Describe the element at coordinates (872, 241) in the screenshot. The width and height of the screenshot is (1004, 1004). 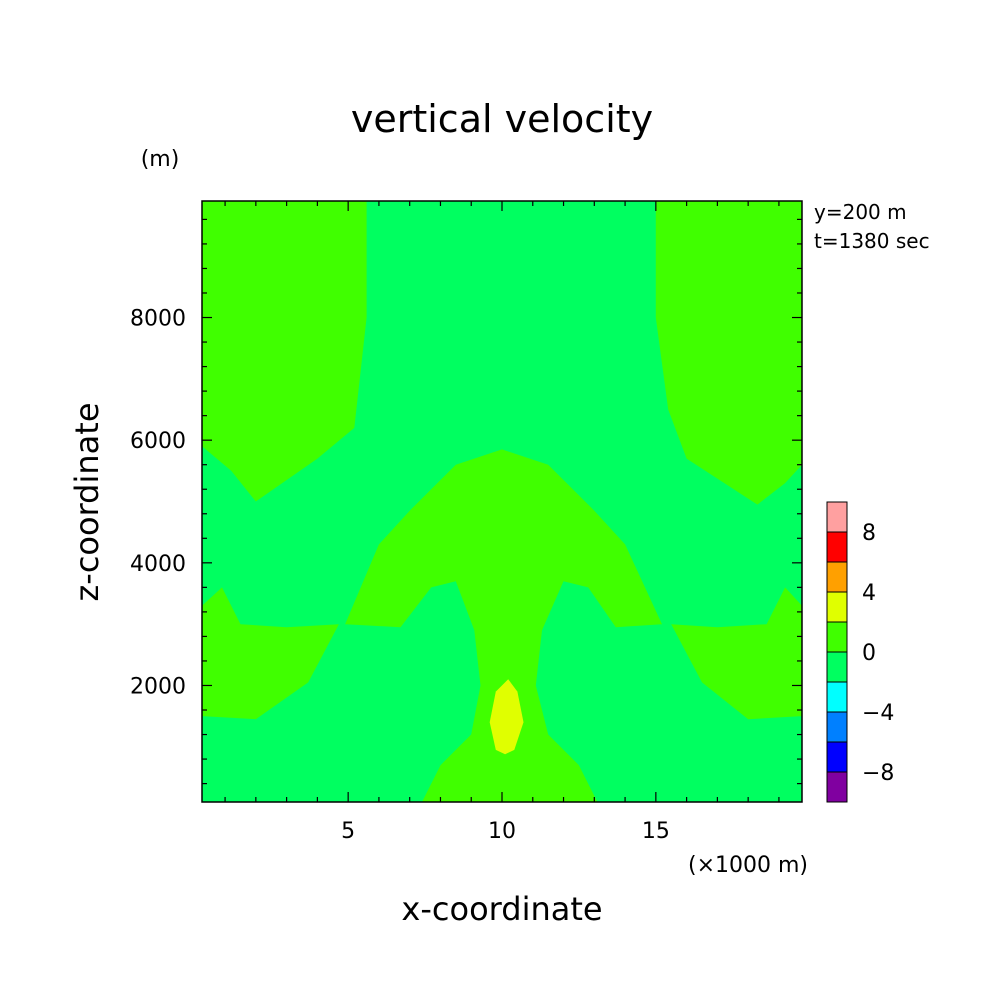
I see `annotation-t: t=1380 sec` at that location.